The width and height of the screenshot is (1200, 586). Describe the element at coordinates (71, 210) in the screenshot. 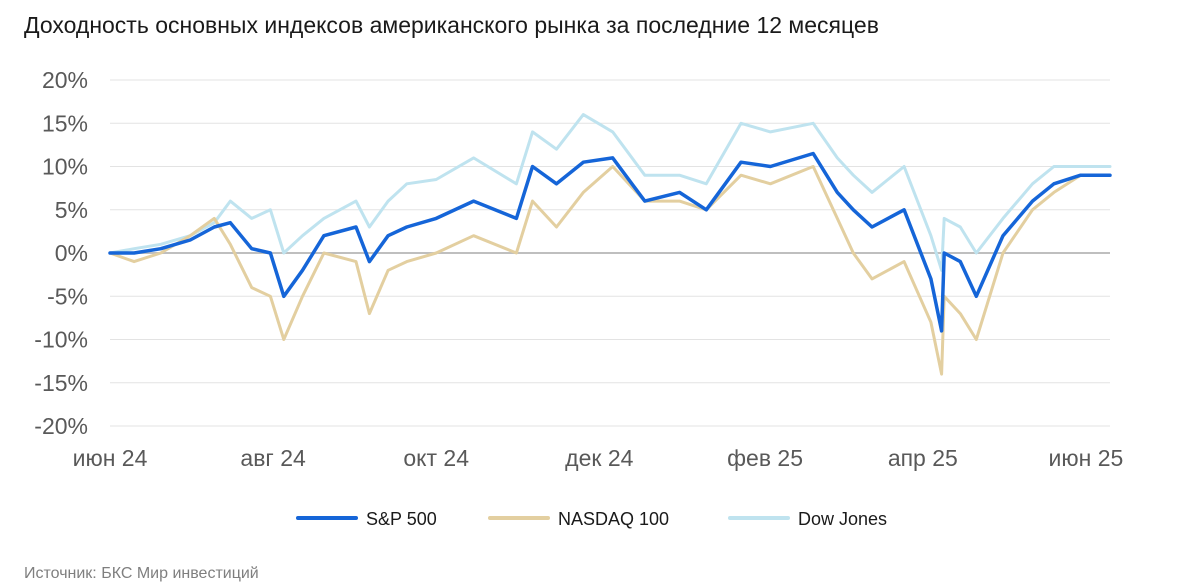

I see `y-tick-label: 5%` at that location.